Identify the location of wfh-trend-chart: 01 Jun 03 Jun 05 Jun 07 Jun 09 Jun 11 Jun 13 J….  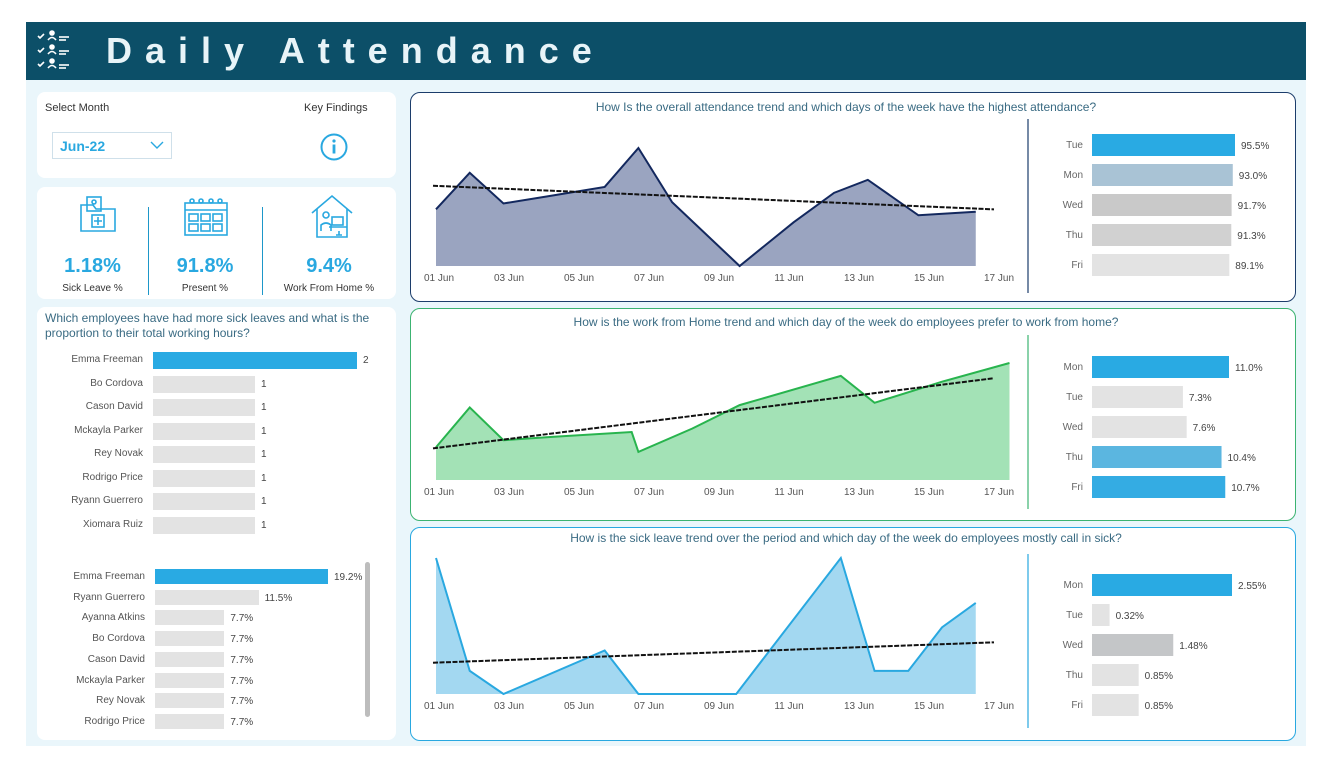
(843, 422).